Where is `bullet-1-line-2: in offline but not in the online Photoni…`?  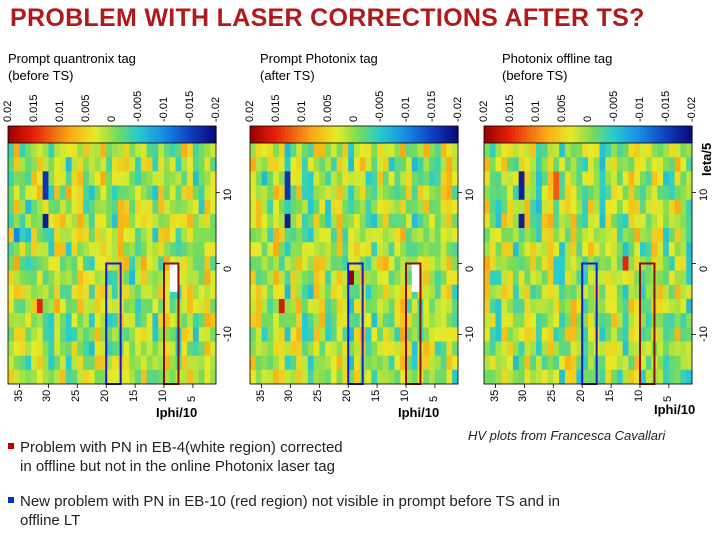 bullet-1-line-2: in offline but not in the online Photoni… is located at coordinates (177, 466).